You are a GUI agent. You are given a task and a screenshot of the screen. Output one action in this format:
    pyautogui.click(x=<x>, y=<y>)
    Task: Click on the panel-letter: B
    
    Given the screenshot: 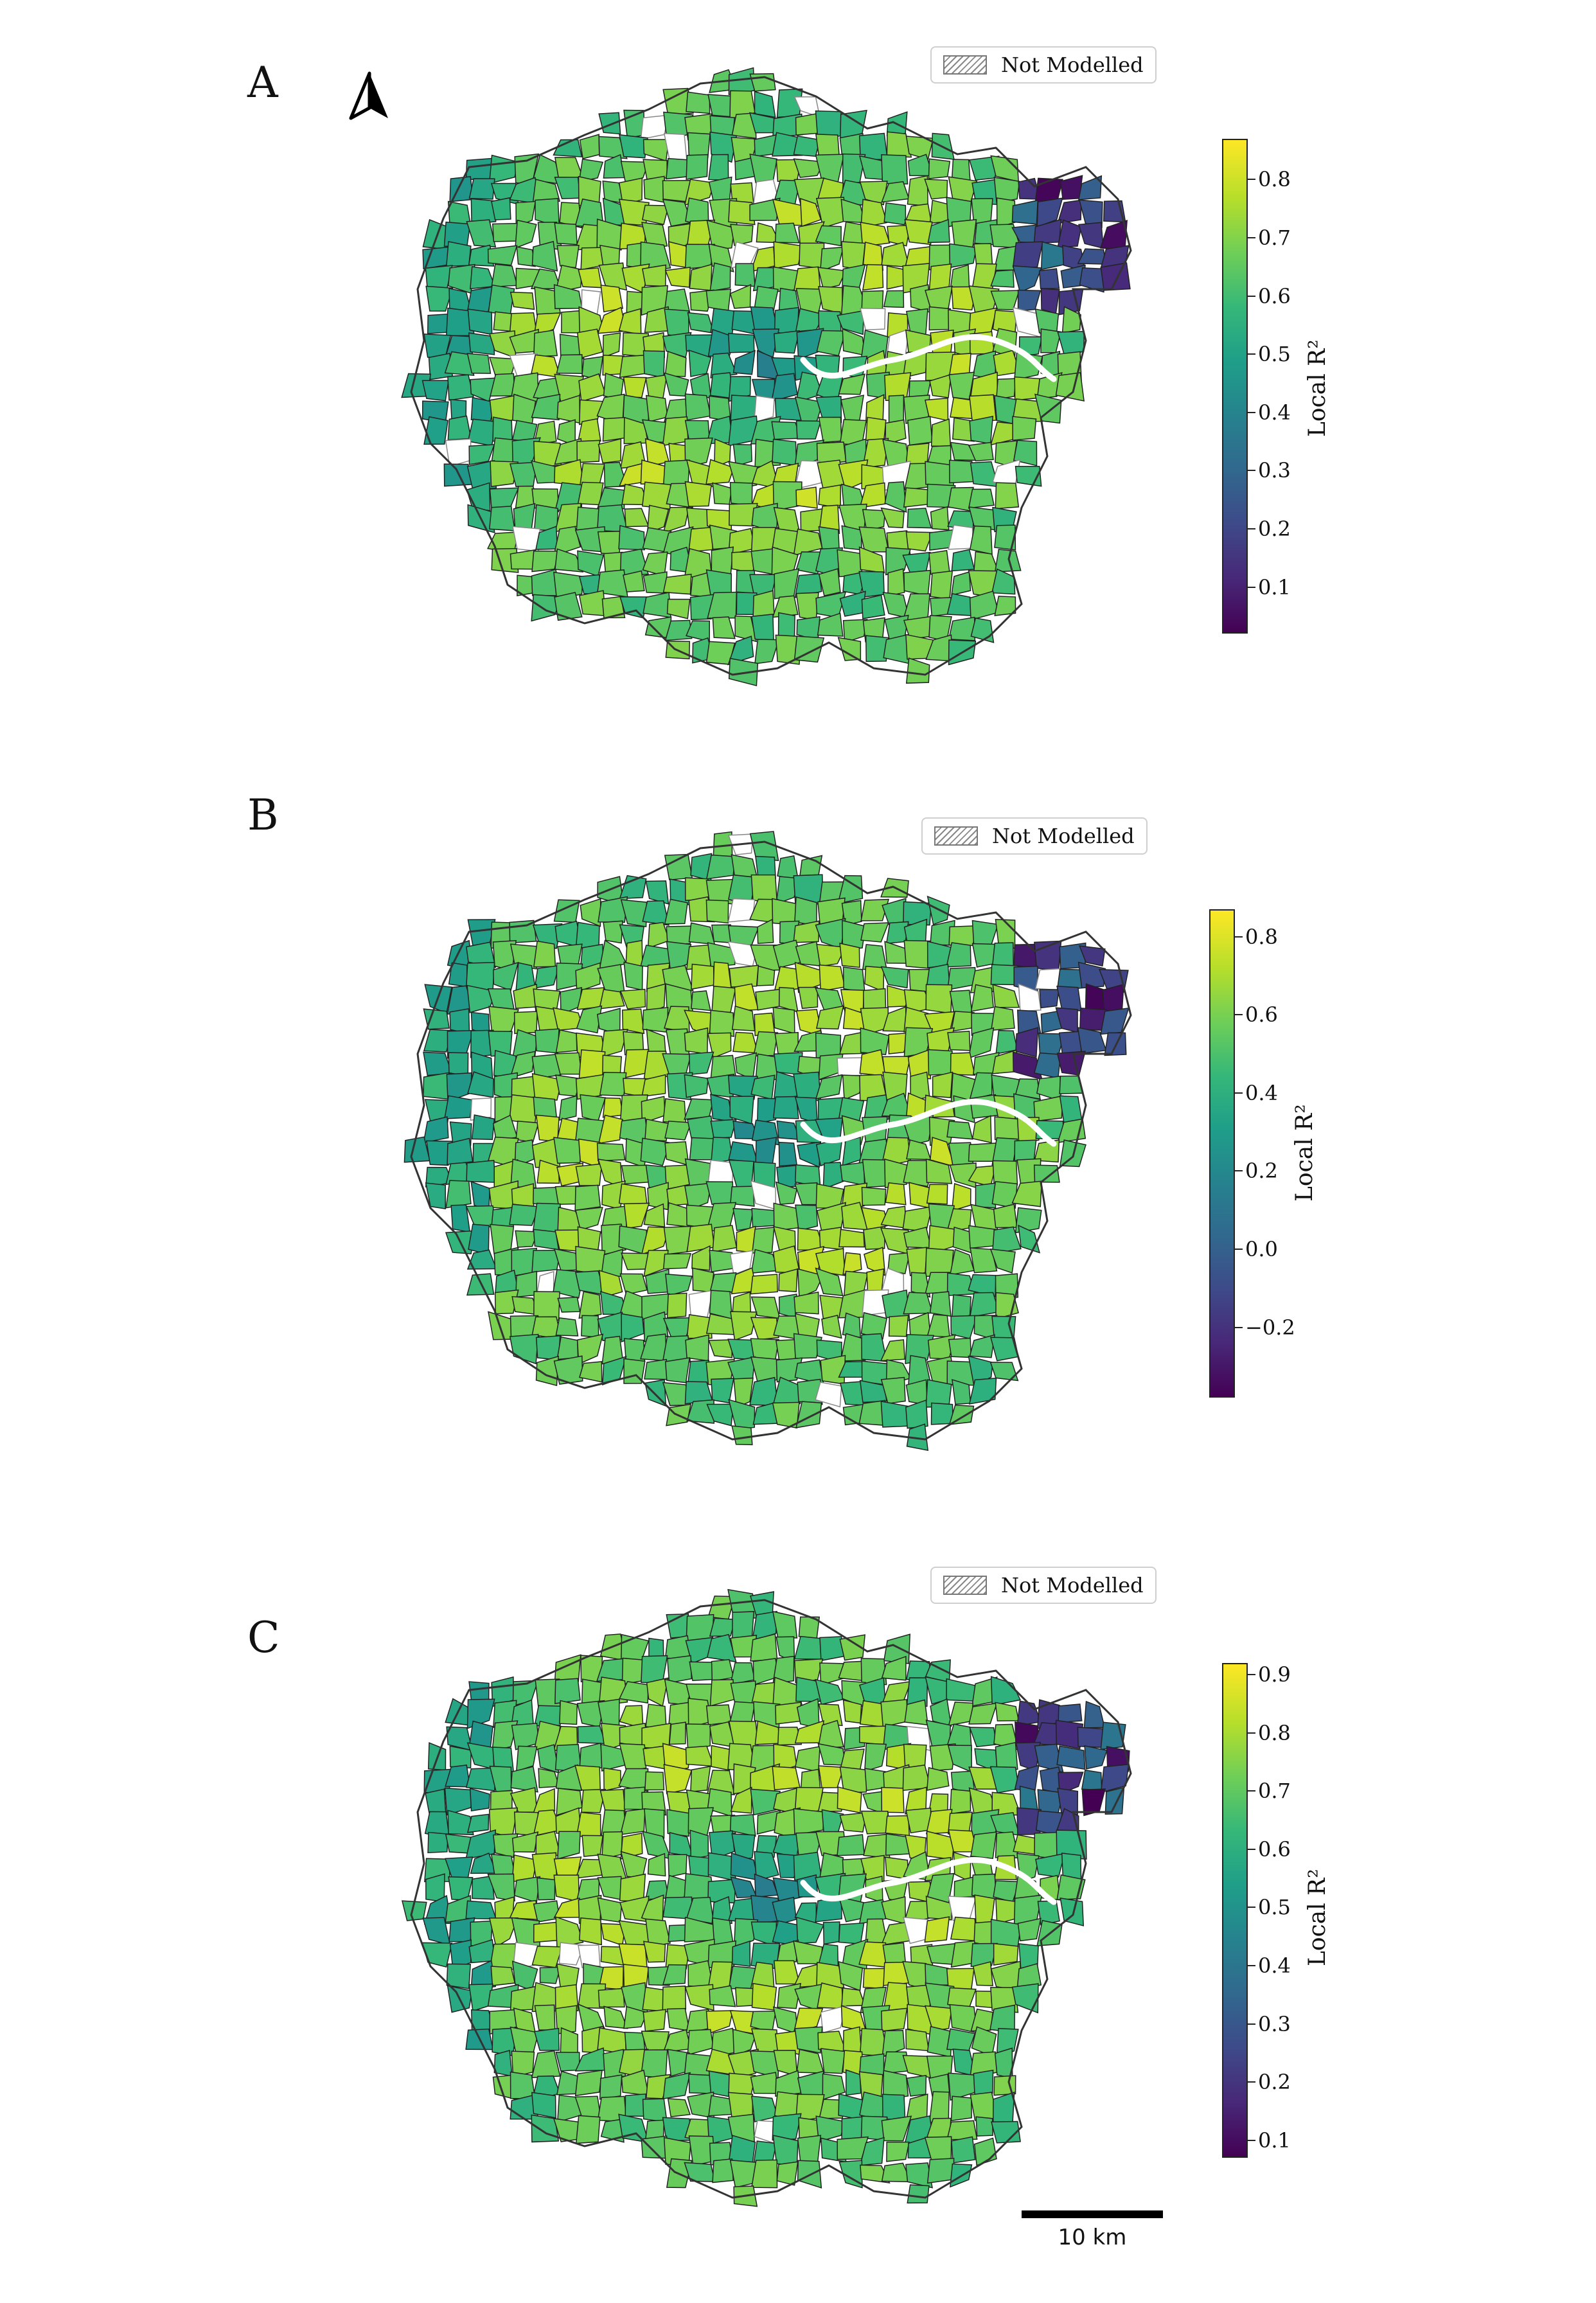 What is the action you would take?
    pyautogui.click(x=263, y=815)
    